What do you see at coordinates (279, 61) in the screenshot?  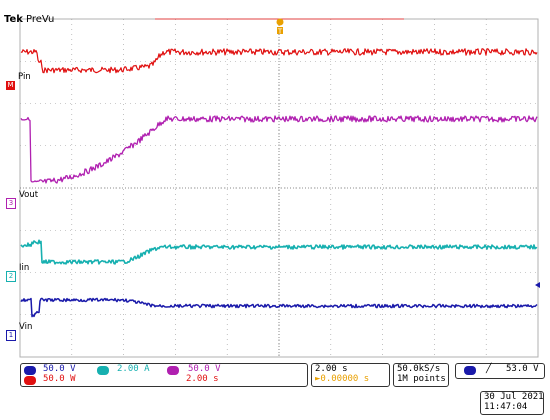 I see `trace-pin` at bounding box center [279, 61].